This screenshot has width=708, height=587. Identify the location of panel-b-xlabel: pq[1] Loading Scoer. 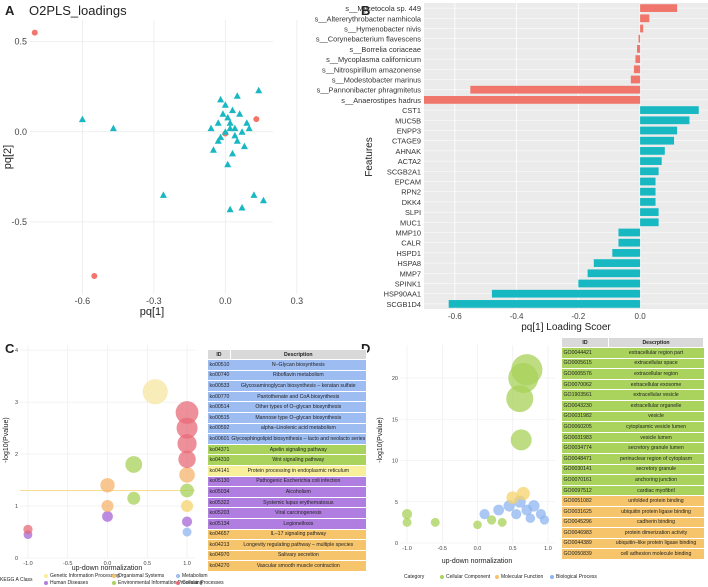
(566, 327).